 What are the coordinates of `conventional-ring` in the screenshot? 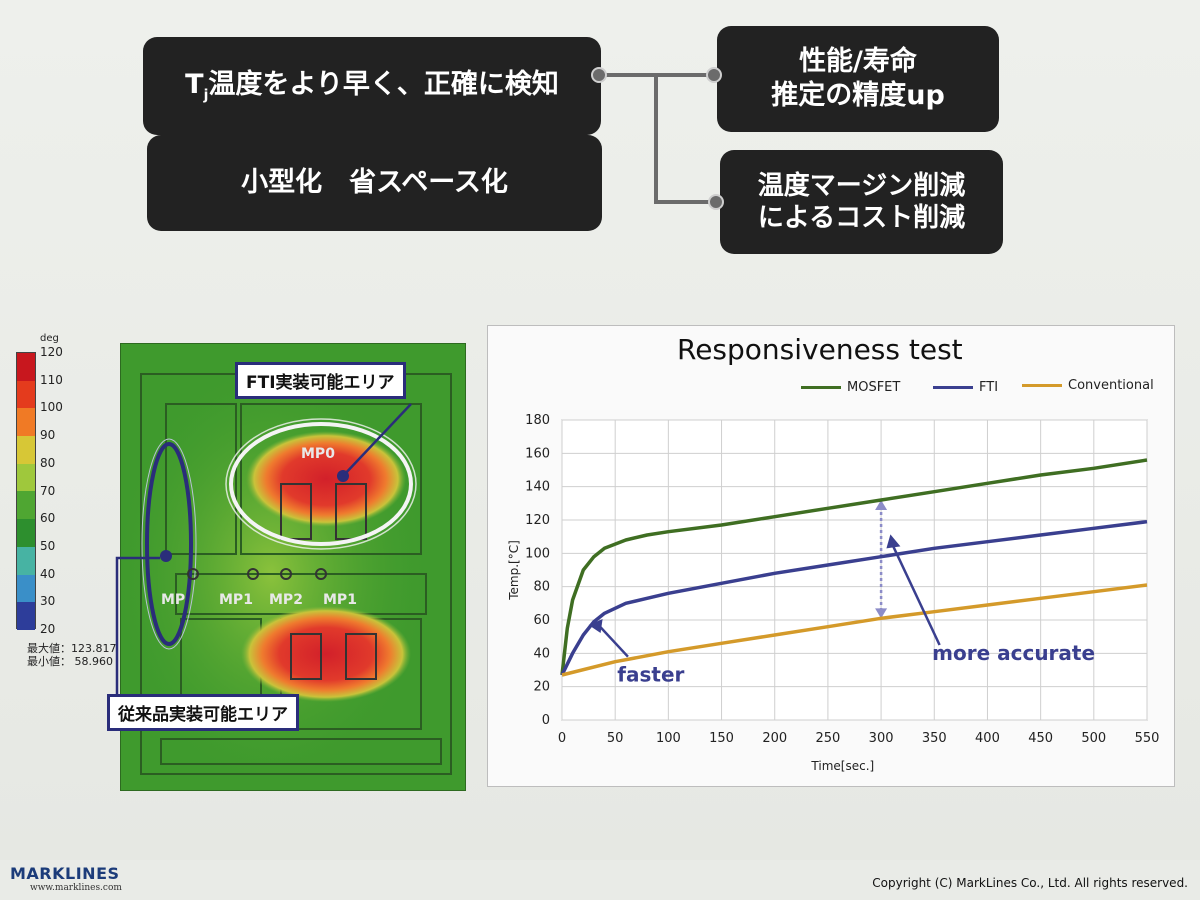 It's located at (169, 544).